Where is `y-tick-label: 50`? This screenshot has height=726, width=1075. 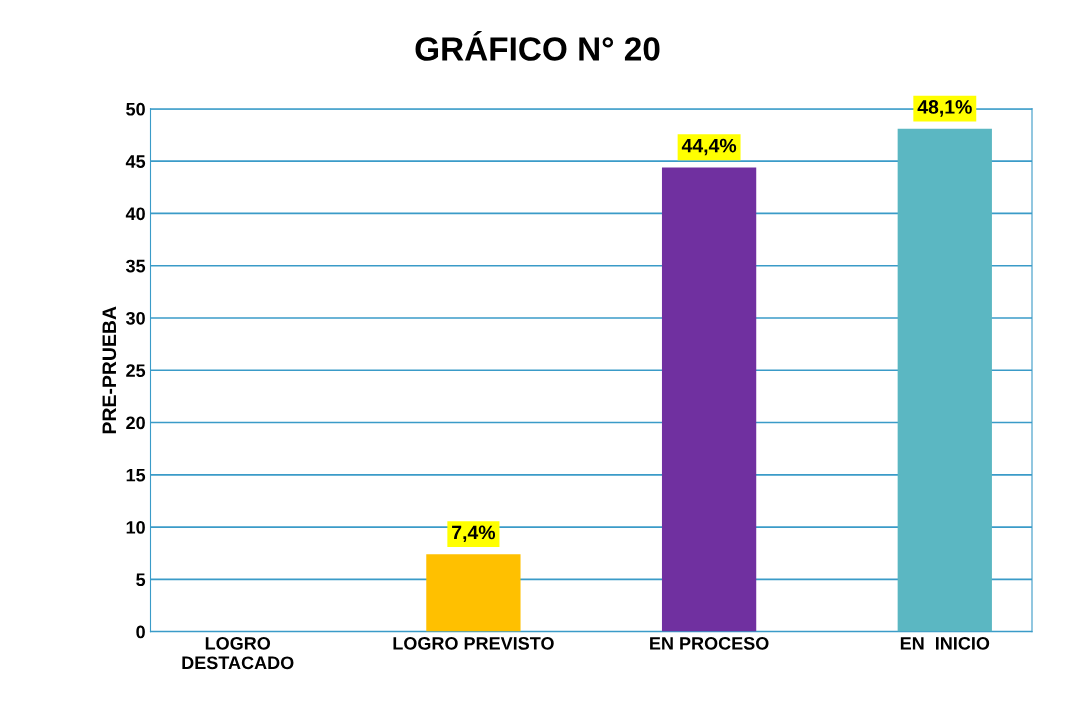 y-tick-label: 50 is located at coordinates (135, 109).